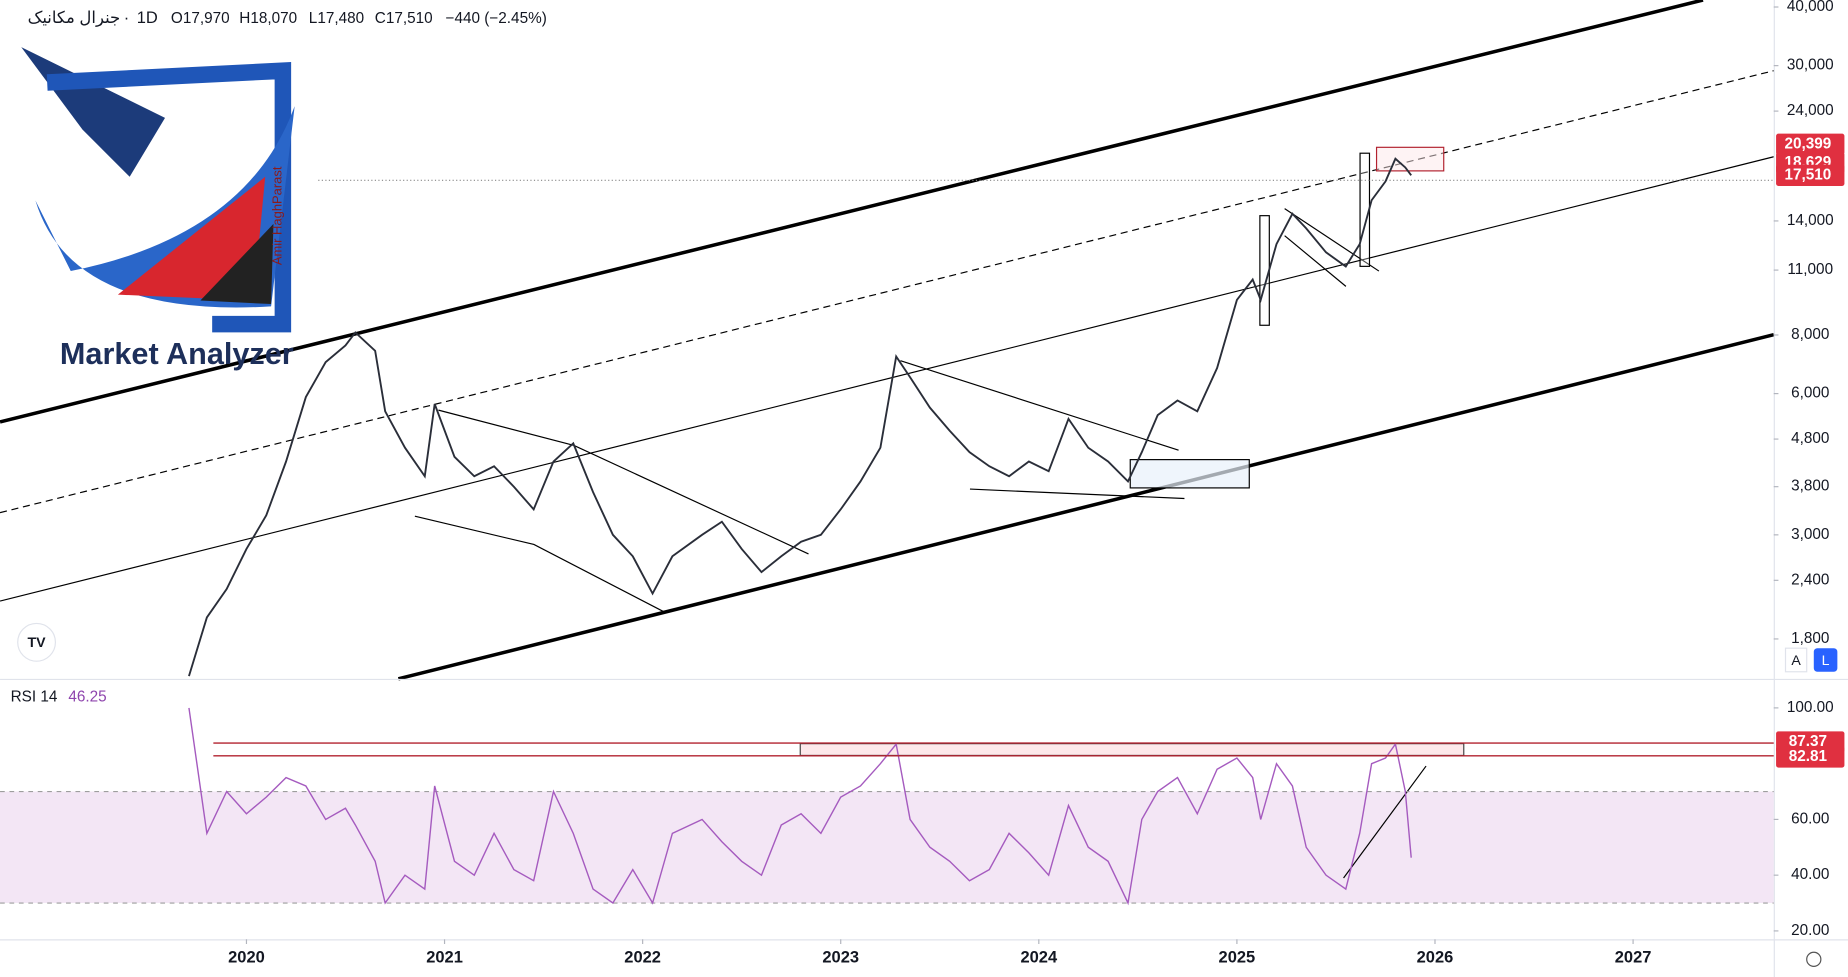  I want to click on y-tick-label: 40,000, so click(1810, 7).